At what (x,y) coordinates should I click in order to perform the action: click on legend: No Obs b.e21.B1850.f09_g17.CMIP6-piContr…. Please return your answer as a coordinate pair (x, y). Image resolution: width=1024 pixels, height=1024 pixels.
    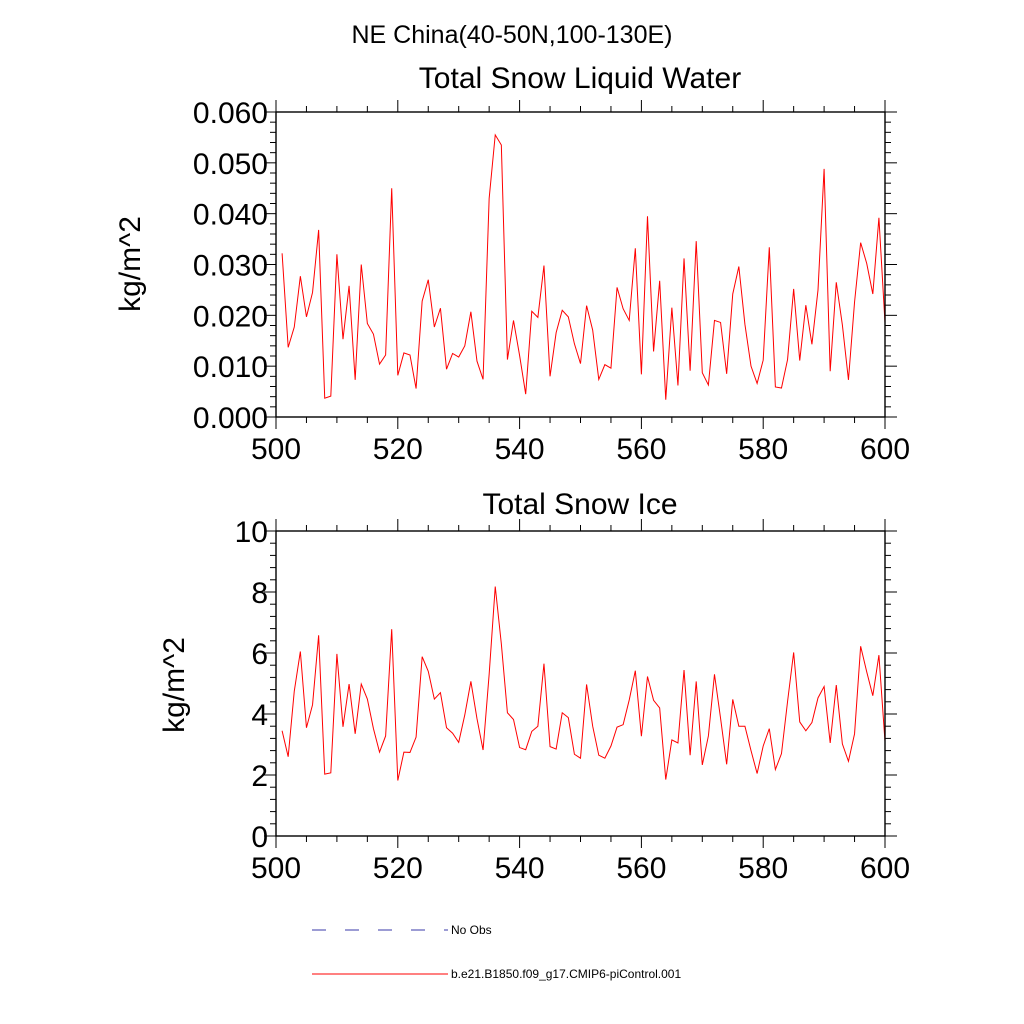
    Looking at the image, I should click on (496, 952).